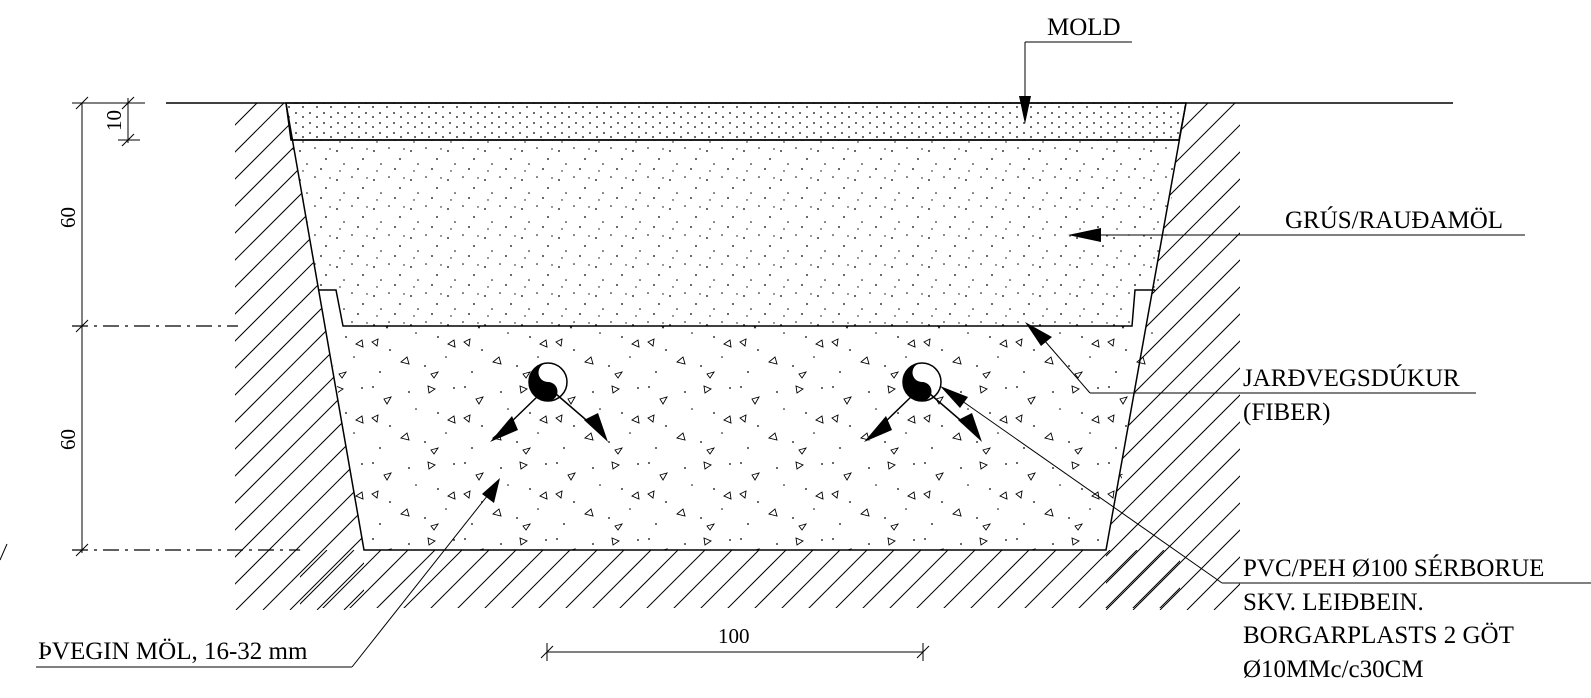 The width and height of the screenshot is (1591, 698). Describe the element at coordinates (1075, 82) in the screenshot. I see `mold-leader` at that location.